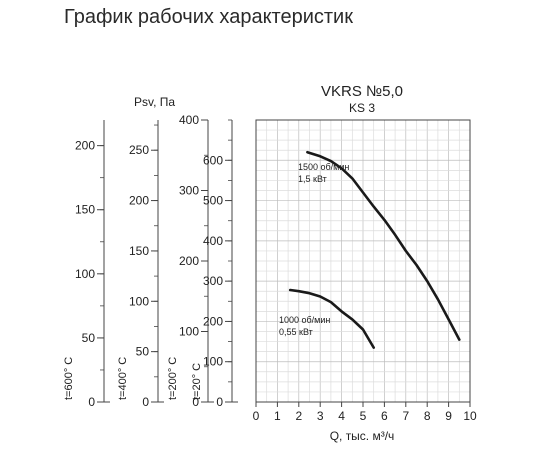 The height and width of the screenshot is (450, 550). What do you see at coordinates (383, 245) in the screenshot?
I see `series-1-line` at bounding box center [383, 245].